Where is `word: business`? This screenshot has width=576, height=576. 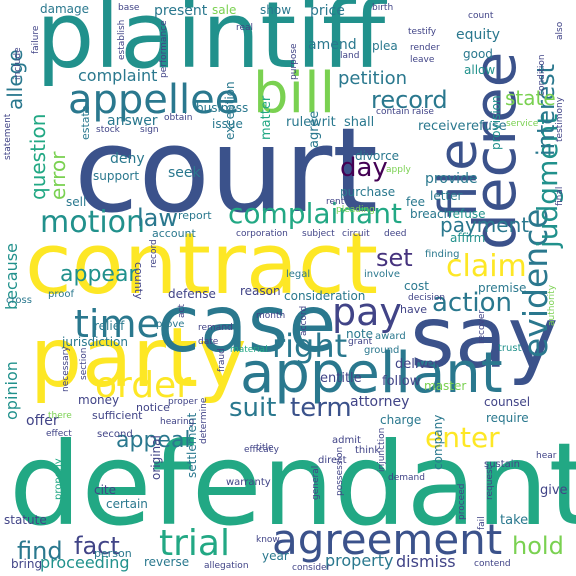
word: business is located at coordinates (222, 108).